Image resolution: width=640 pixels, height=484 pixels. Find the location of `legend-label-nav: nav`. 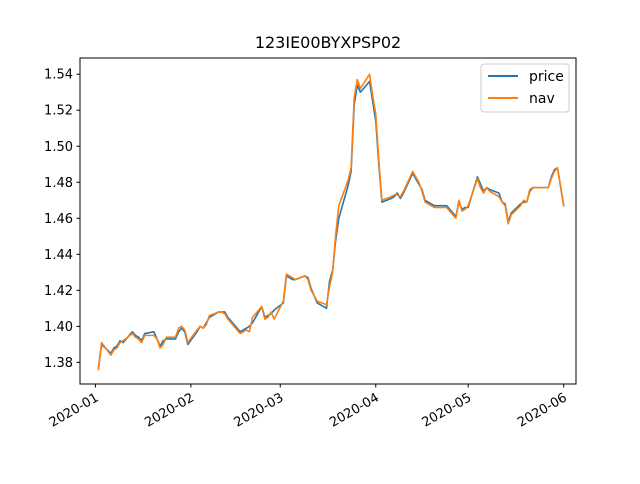

legend-label-nav: nav is located at coordinates (542, 99).